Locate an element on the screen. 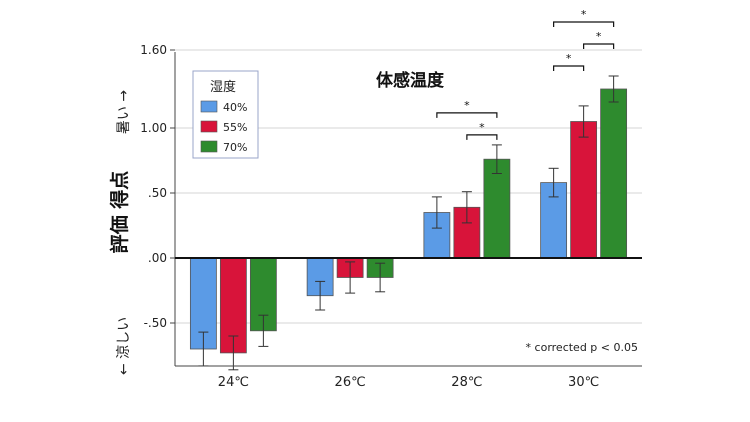 Image resolution: width=750 pixels, height=422 pixels. x-tick-labels: 24℃ 26℃ 28℃ 30℃ is located at coordinates (408, 382).